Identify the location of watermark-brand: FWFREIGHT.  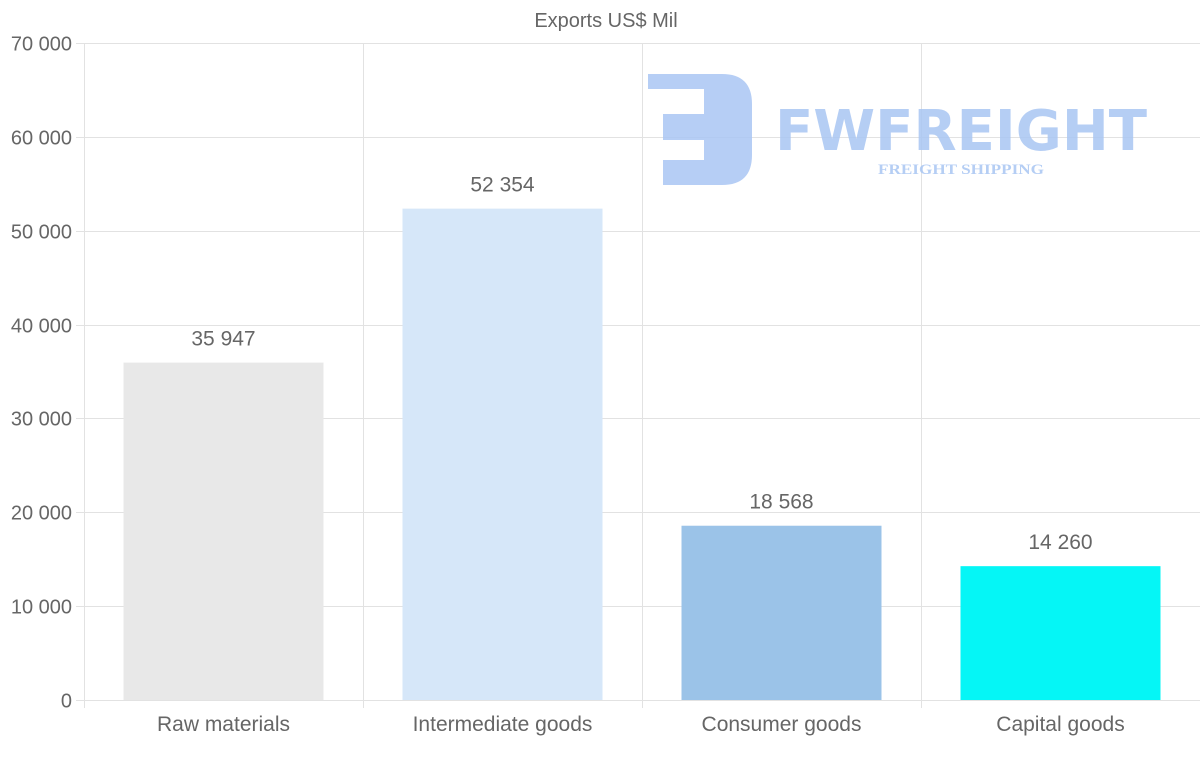
(961, 131).